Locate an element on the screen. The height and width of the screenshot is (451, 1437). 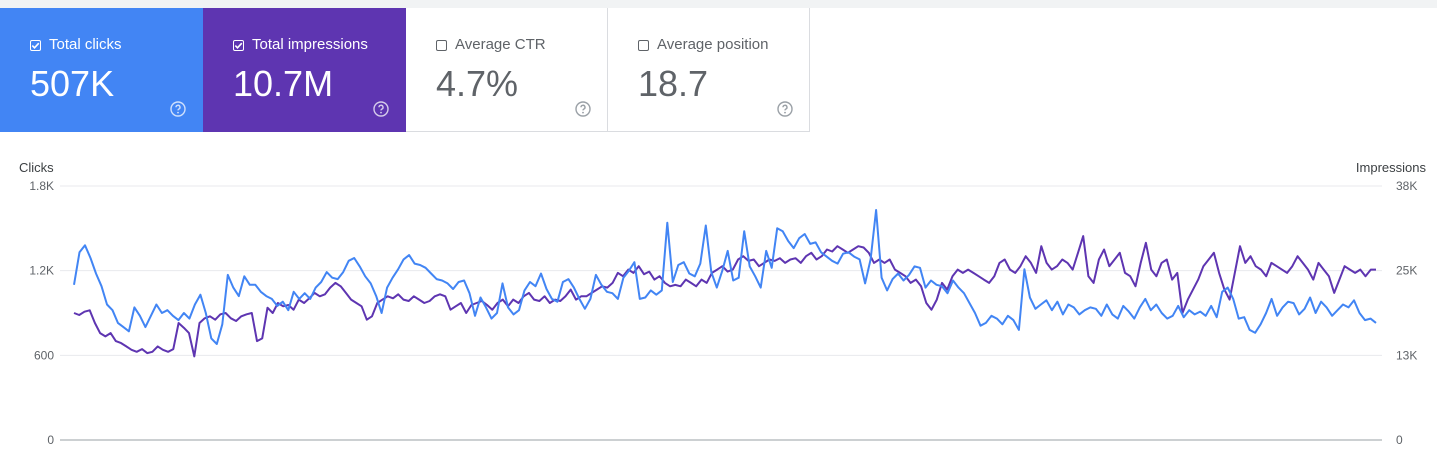
metric-value: 507K is located at coordinates (72, 83).